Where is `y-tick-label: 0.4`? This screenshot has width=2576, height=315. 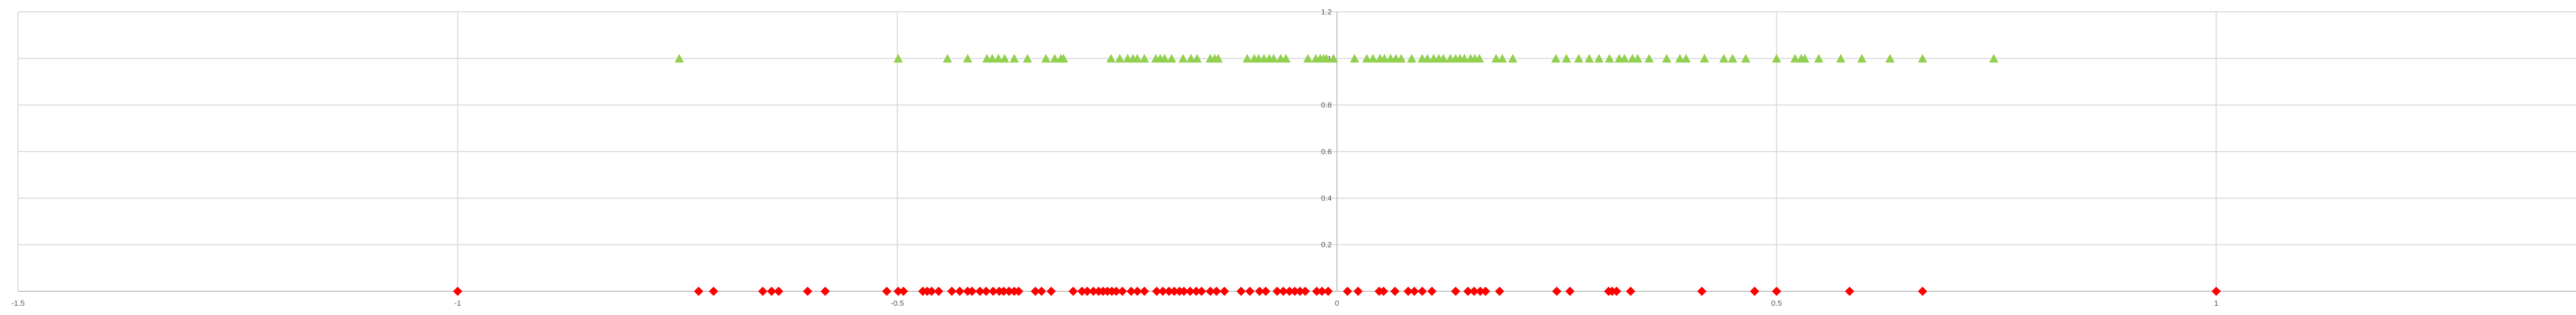
y-tick-label: 0.4 is located at coordinates (1326, 198).